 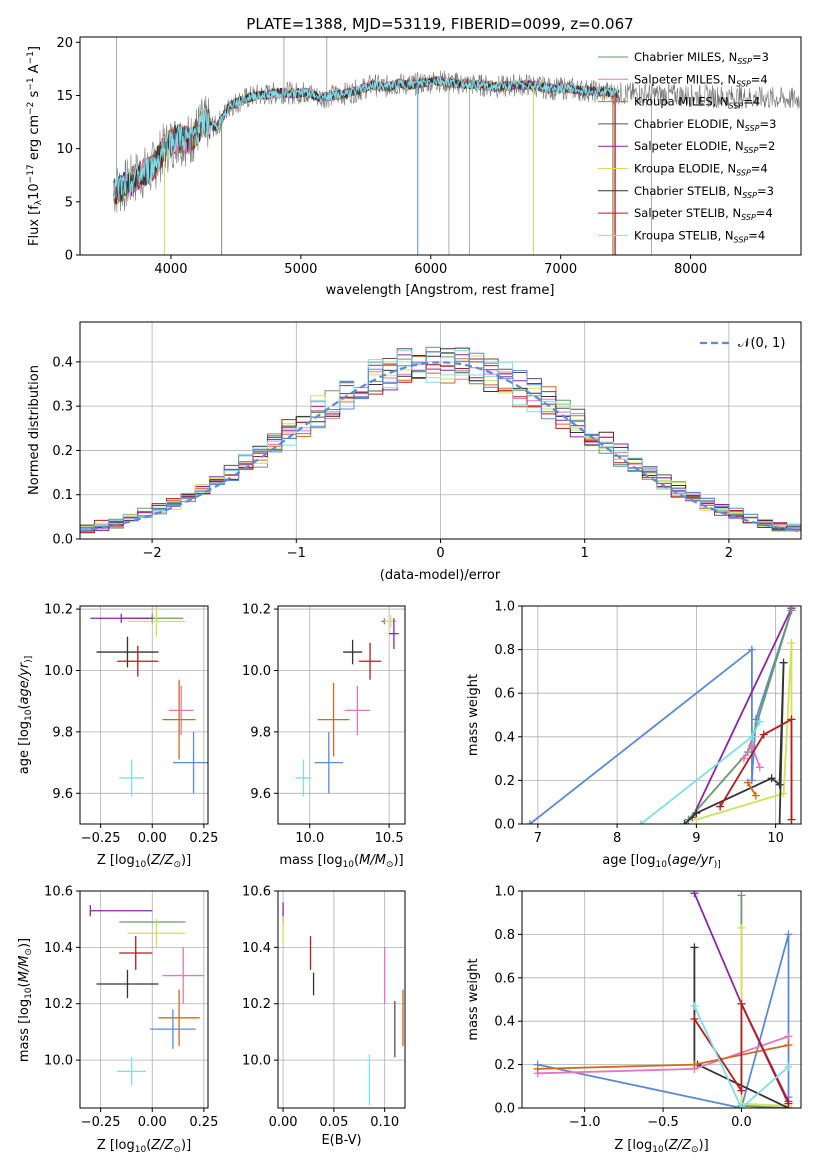 I want to click on x-tick-label: 10.5, so click(x=389, y=838).